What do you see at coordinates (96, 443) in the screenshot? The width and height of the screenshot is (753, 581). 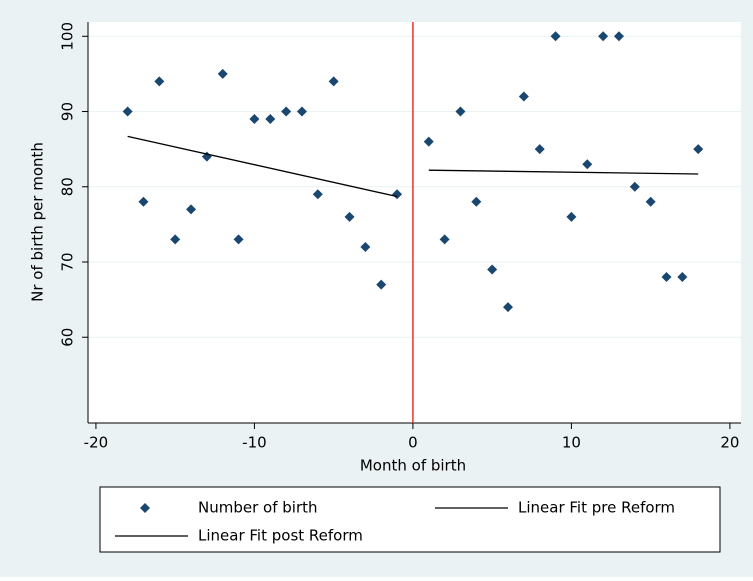 I see `x-tick-label: -20` at bounding box center [96, 443].